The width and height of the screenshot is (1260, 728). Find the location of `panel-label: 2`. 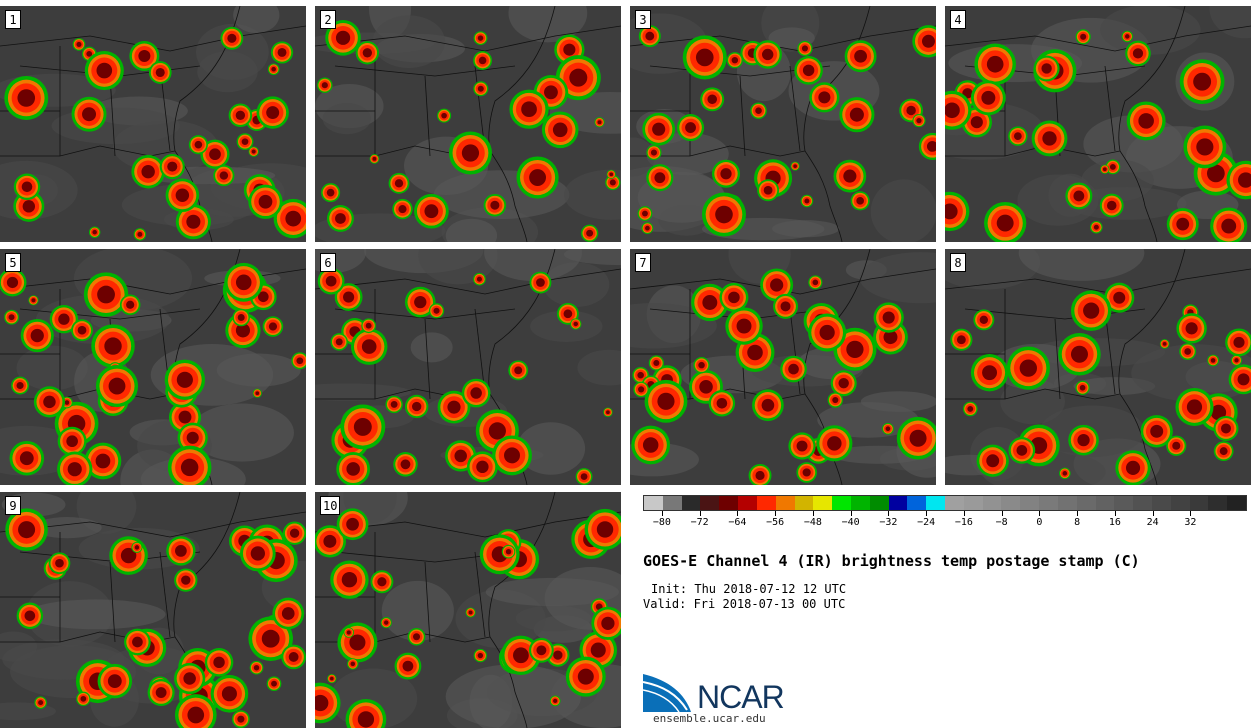

panel-label: 2 is located at coordinates (328, 19).